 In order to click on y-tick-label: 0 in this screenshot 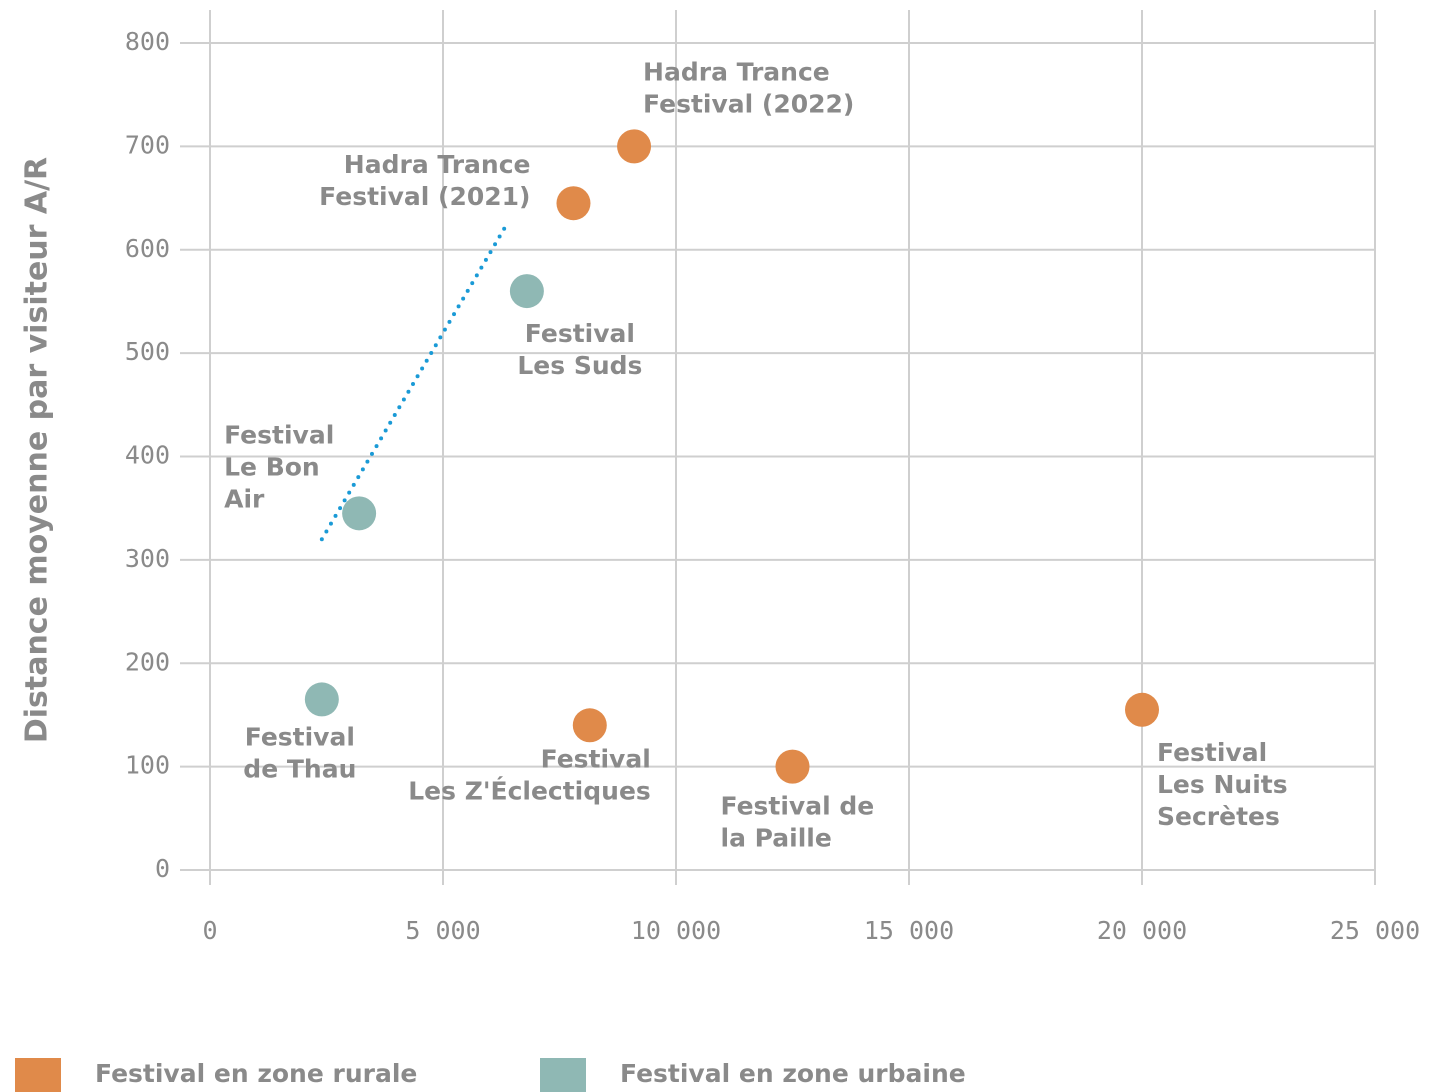, I will do `click(162, 868)`.